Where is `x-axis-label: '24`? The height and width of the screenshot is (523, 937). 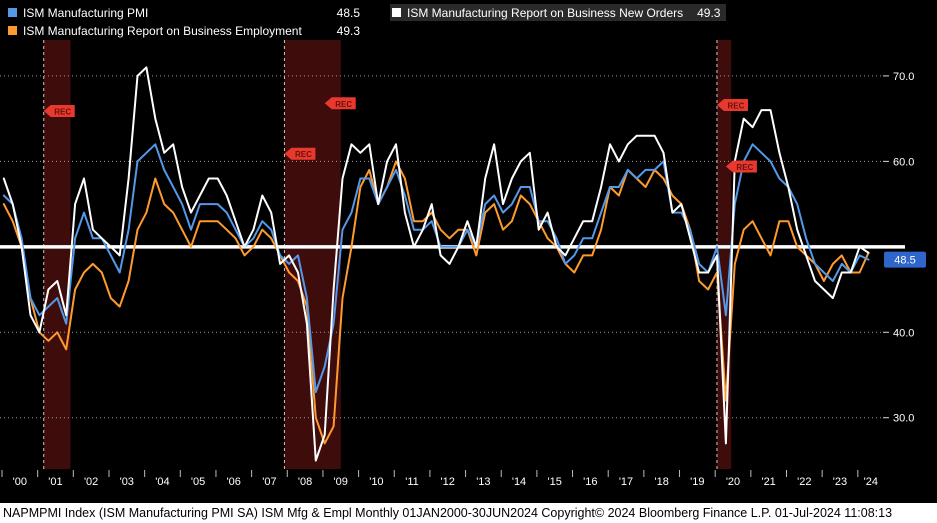 x-axis-label: '24 is located at coordinates (871, 482).